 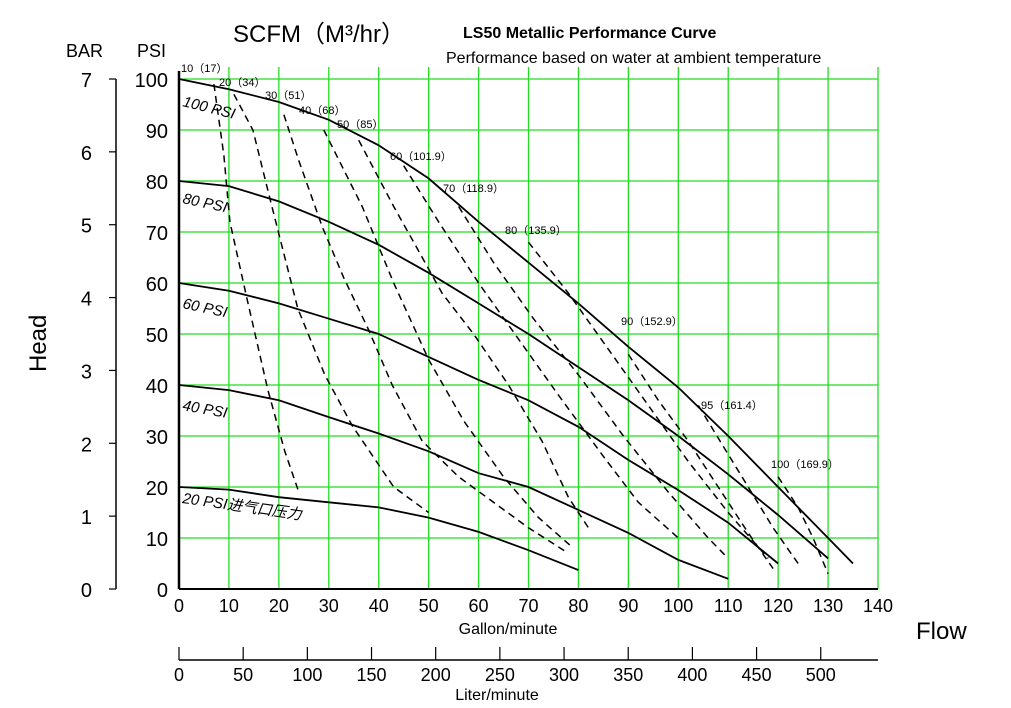 I want to click on x-tick-label: 130, so click(x=828, y=606).